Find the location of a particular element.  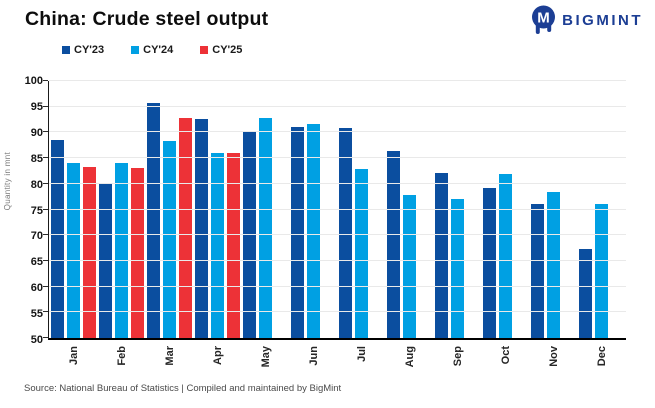

bar-cy24-oct is located at coordinates (505, 256).